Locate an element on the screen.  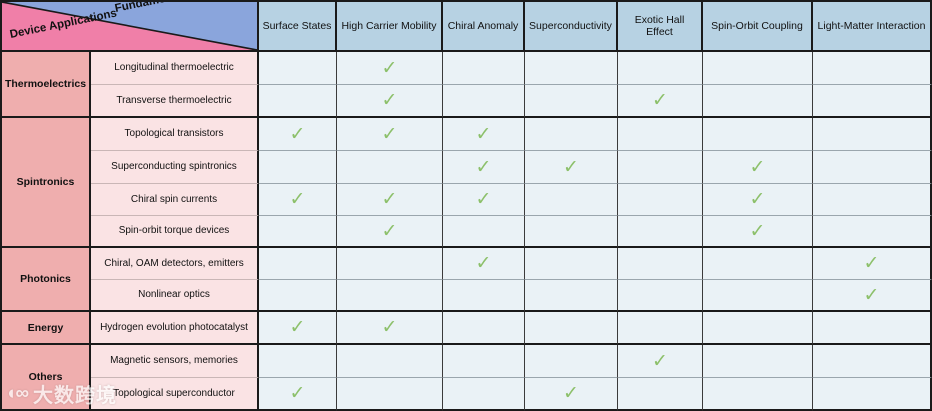
corner-diagonal-graphic is located at coordinates (129, 26).